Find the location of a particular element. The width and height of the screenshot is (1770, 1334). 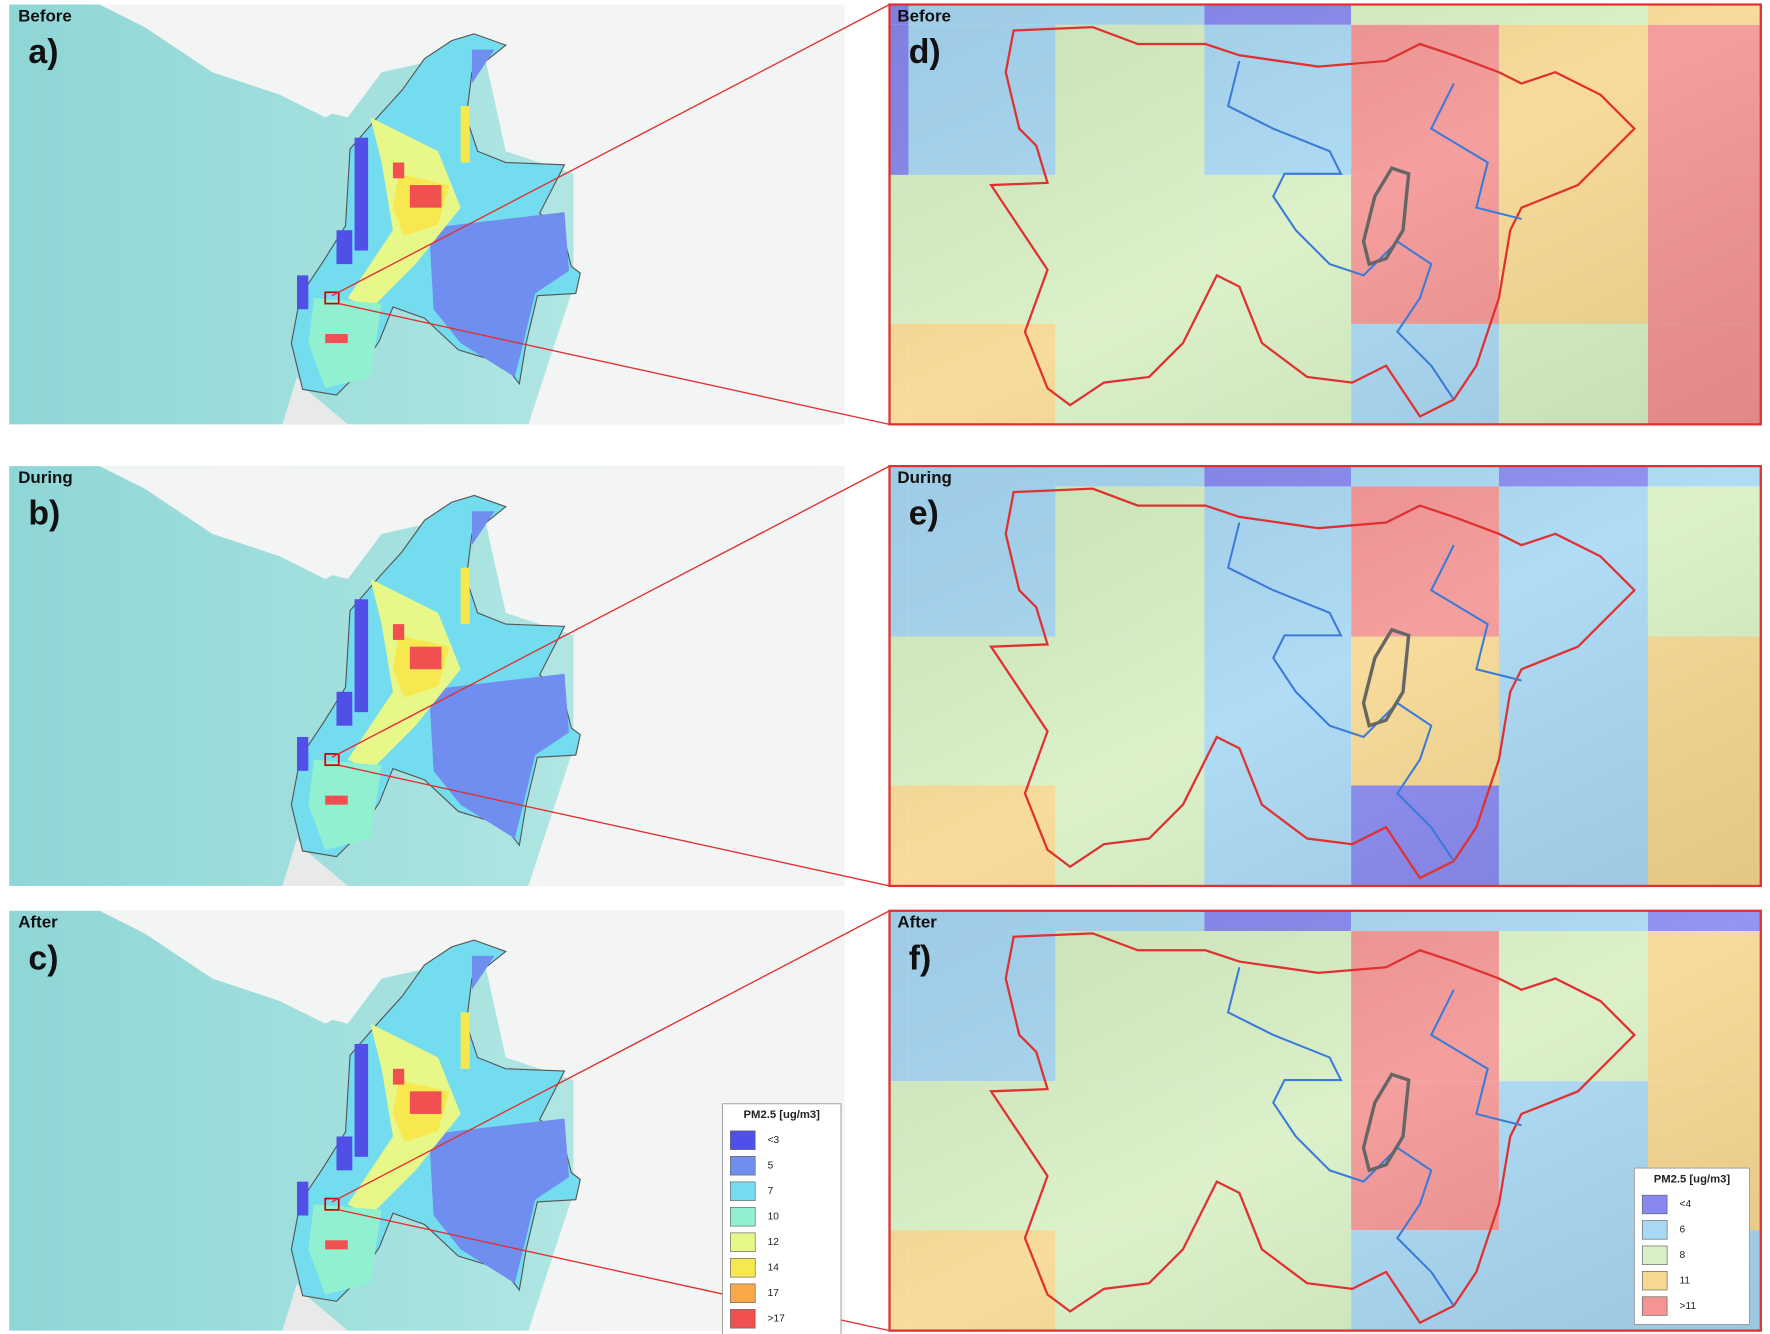

legend-label: >17 is located at coordinates (777, 1318).